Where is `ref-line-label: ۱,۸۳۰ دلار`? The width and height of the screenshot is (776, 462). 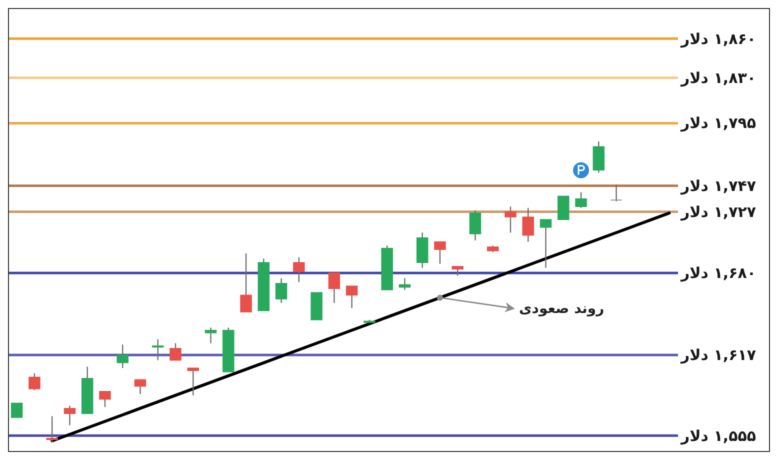
ref-line-label: ۱,۸۳۰ دلار is located at coordinates (718, 77).